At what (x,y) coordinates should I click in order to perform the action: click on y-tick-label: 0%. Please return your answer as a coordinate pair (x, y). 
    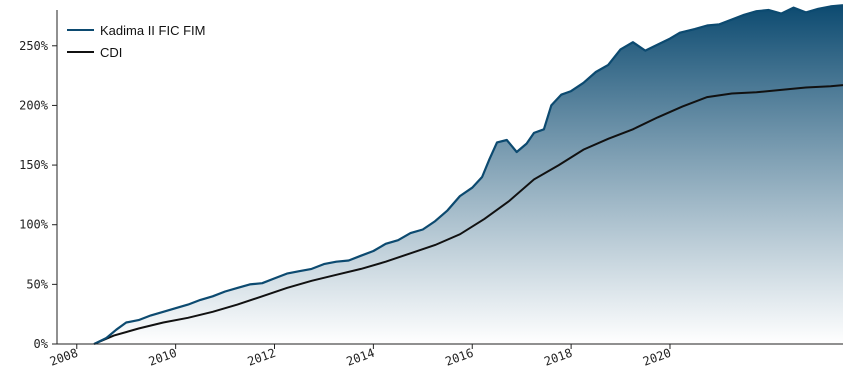
    Looking at the image, I should click on (41, 344).